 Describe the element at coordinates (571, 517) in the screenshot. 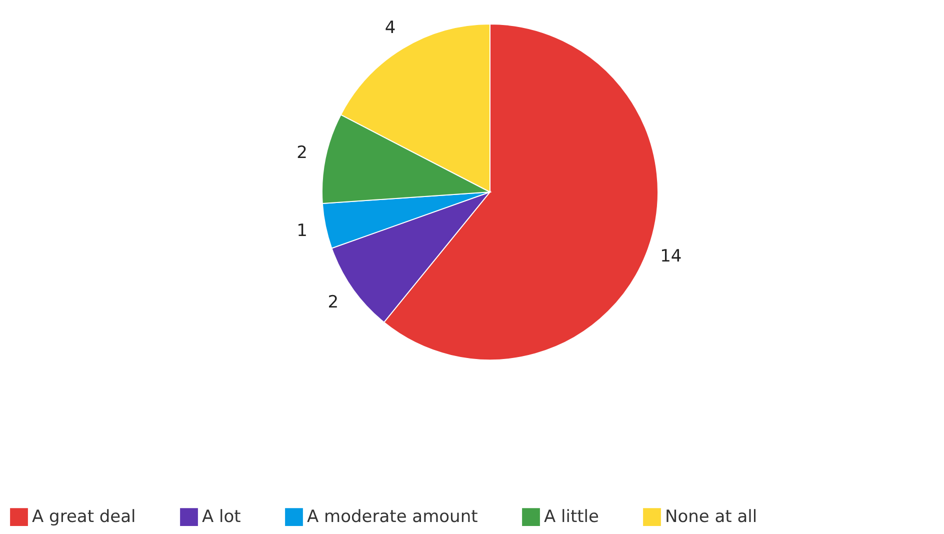

I see `legend-label: A little` at that location.